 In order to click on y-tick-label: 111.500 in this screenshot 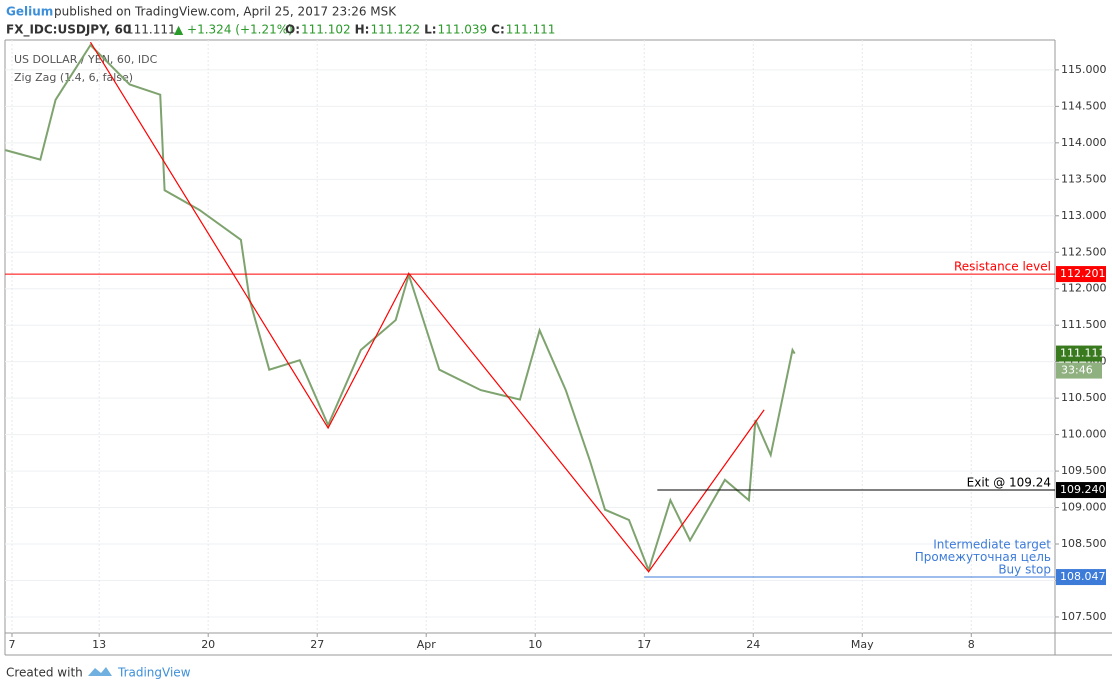, I will do `click(1084, 324)`.